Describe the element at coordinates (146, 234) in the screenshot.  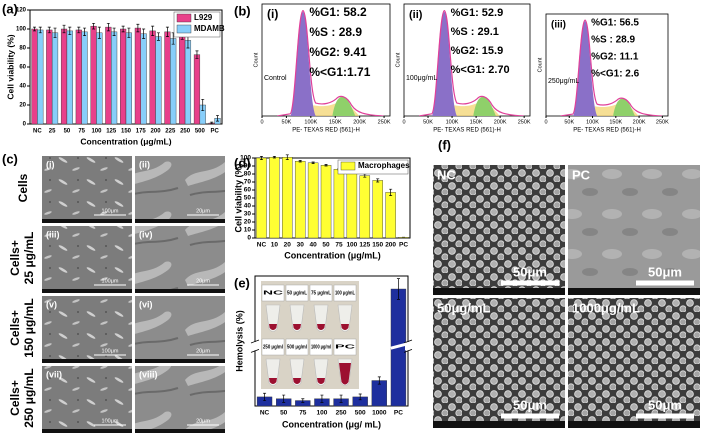
I see `tile-label: (iv)` at that location.